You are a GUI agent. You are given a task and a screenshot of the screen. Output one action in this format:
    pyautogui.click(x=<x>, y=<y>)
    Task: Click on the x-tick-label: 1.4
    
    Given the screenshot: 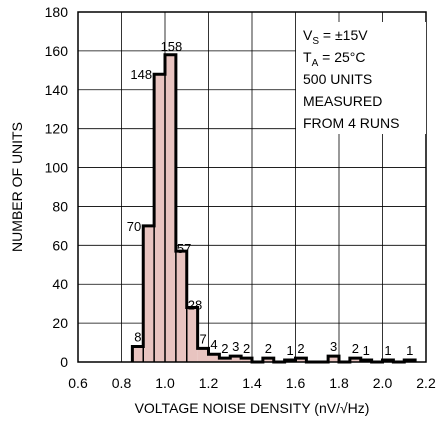 What is the action you would take?
    pyautogui.click(x=252, y=383)
    